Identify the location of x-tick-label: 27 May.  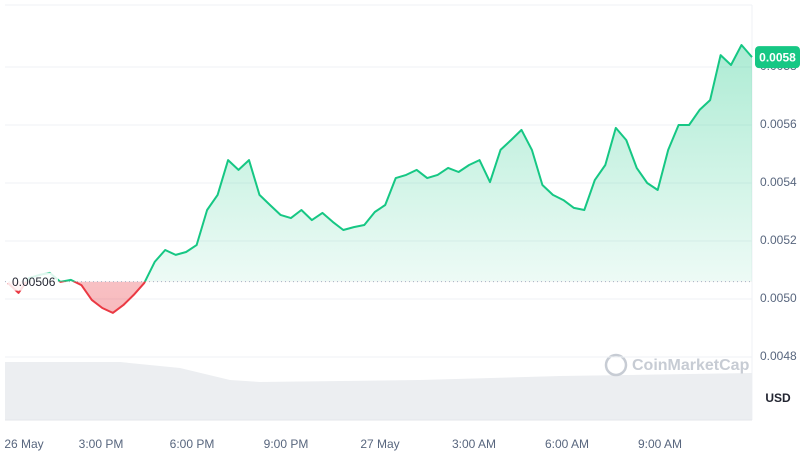
(379, 444).